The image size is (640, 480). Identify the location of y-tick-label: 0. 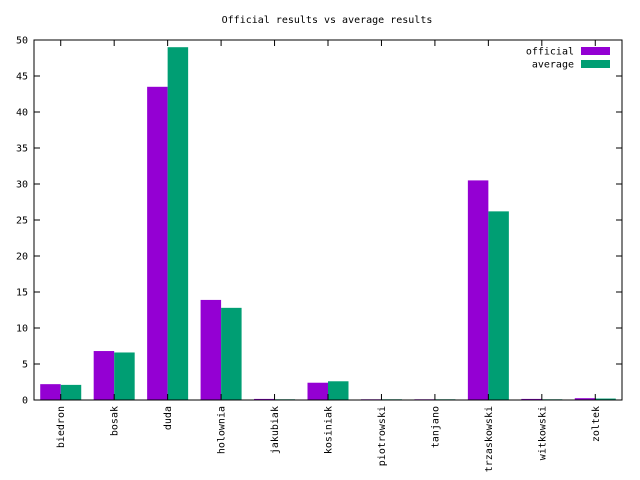
(25, 401).